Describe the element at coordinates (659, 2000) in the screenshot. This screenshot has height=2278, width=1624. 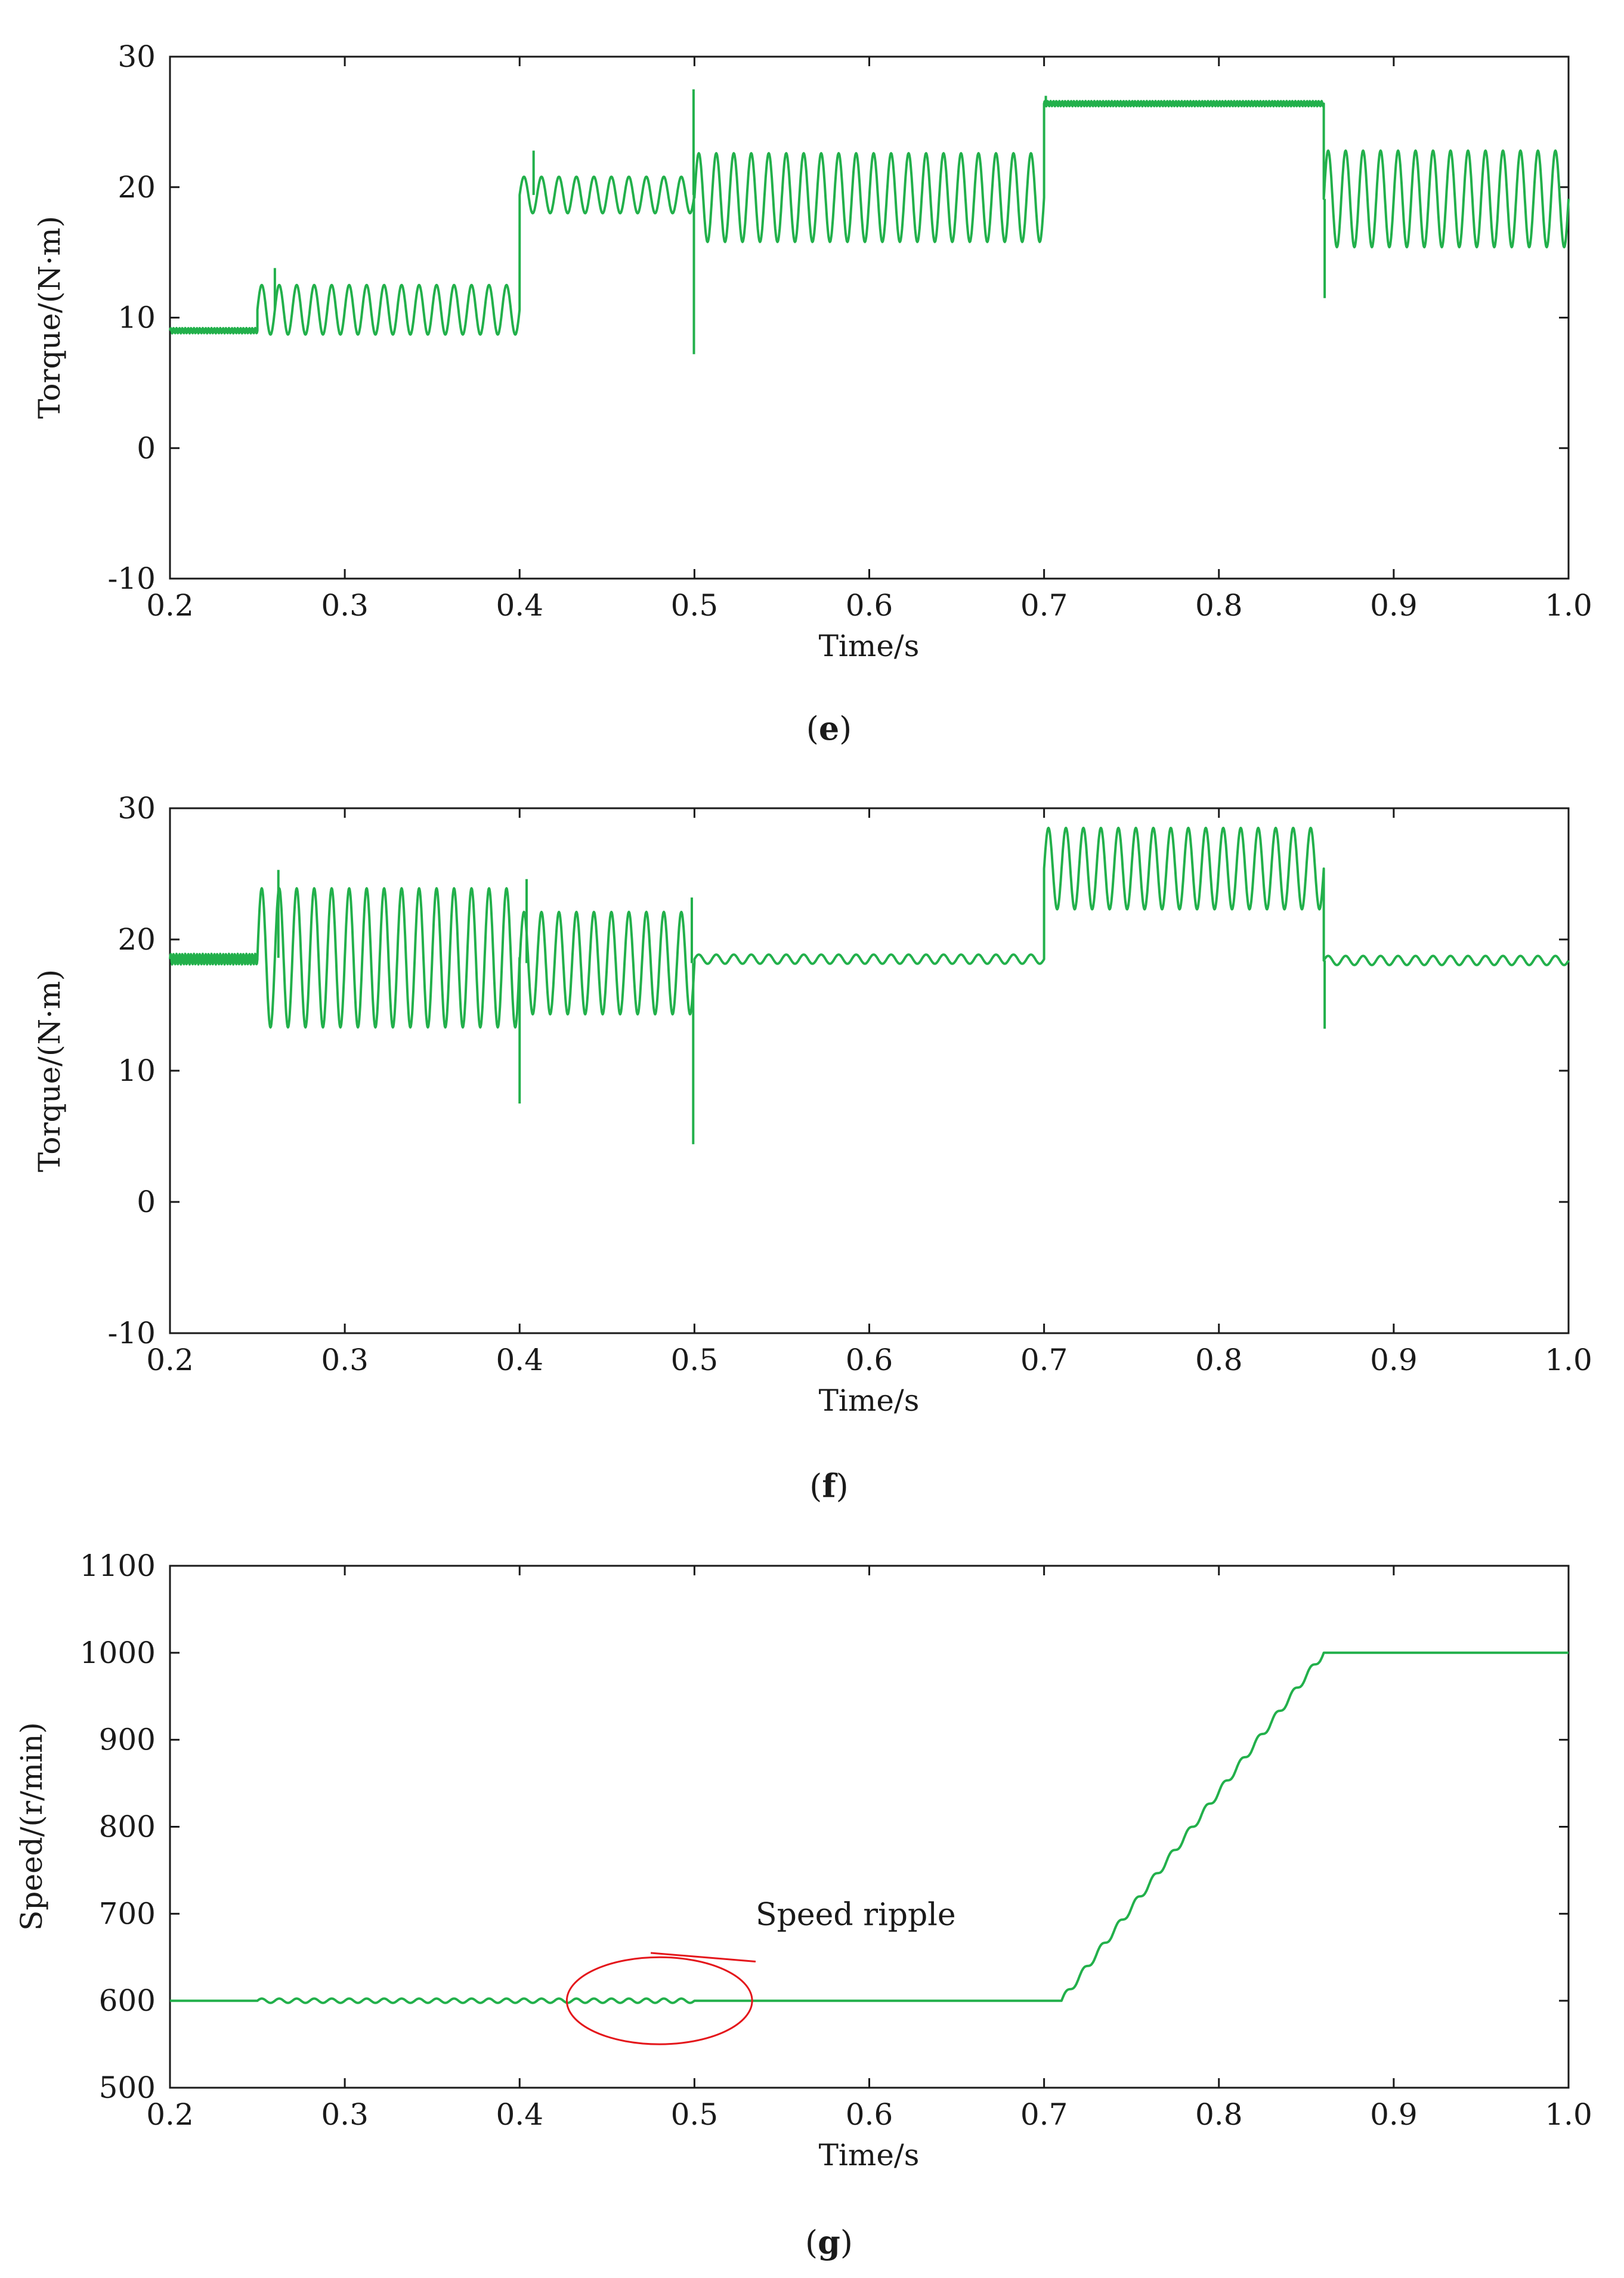
I see `annotation-ellipse` at that location.